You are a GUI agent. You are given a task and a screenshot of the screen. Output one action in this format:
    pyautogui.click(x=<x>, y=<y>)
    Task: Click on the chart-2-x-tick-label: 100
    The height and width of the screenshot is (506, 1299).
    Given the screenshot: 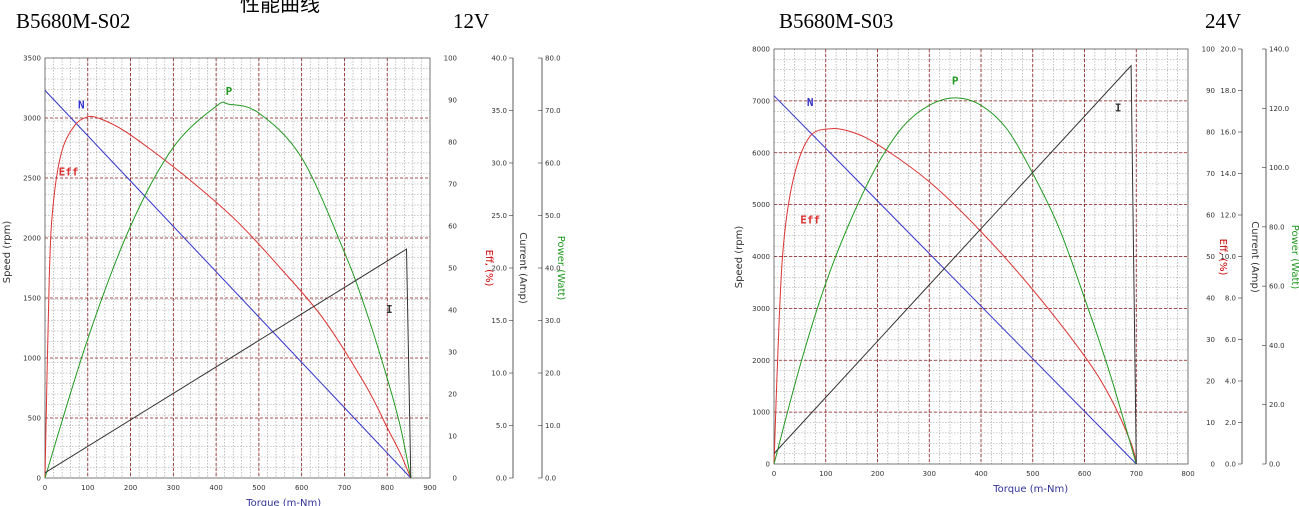 What is the action you would take?
    pyautogui.click(x=825, y=474)
    